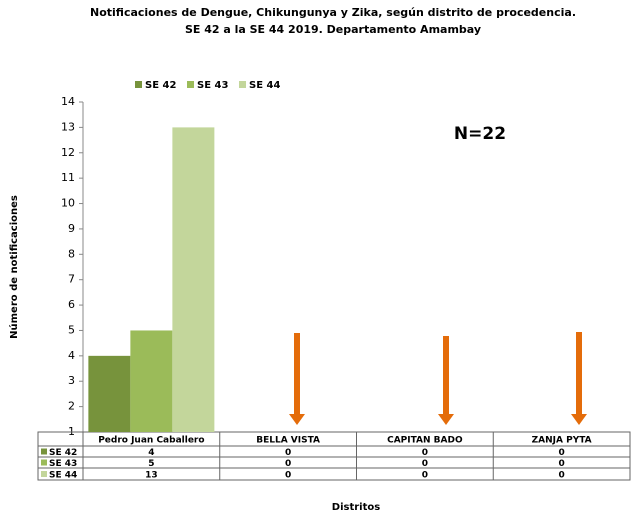  Describe the element at coordinates (71, 355) in the screenshot. I see `y-tick-label: 4` at that location.